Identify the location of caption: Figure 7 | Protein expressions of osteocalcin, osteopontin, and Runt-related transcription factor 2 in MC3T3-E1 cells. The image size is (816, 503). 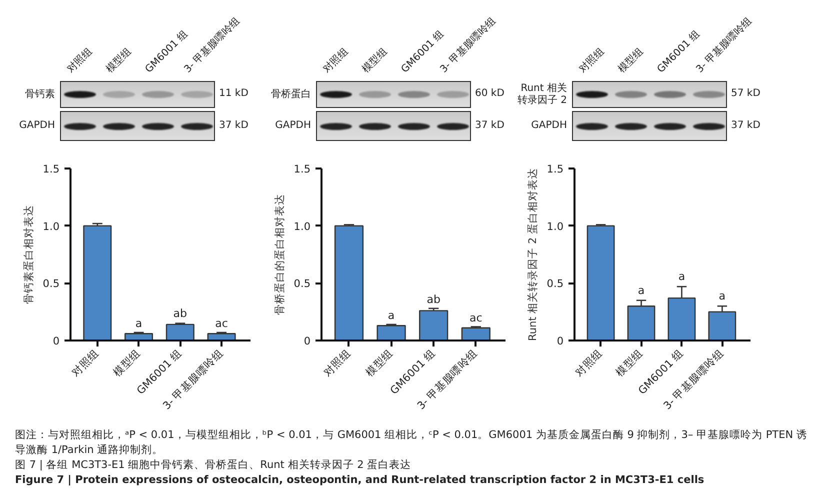
(360, 480).